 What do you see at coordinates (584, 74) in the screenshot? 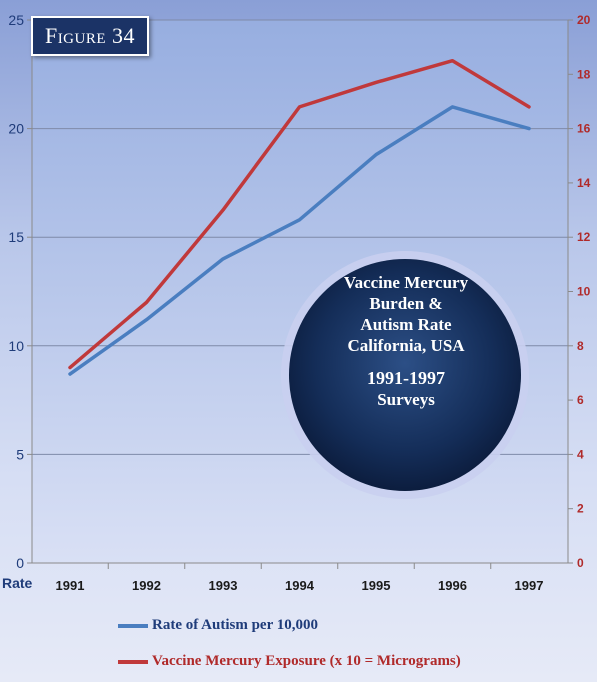
I see `y2-tick-label: 18` at bounding box center [584, 74].